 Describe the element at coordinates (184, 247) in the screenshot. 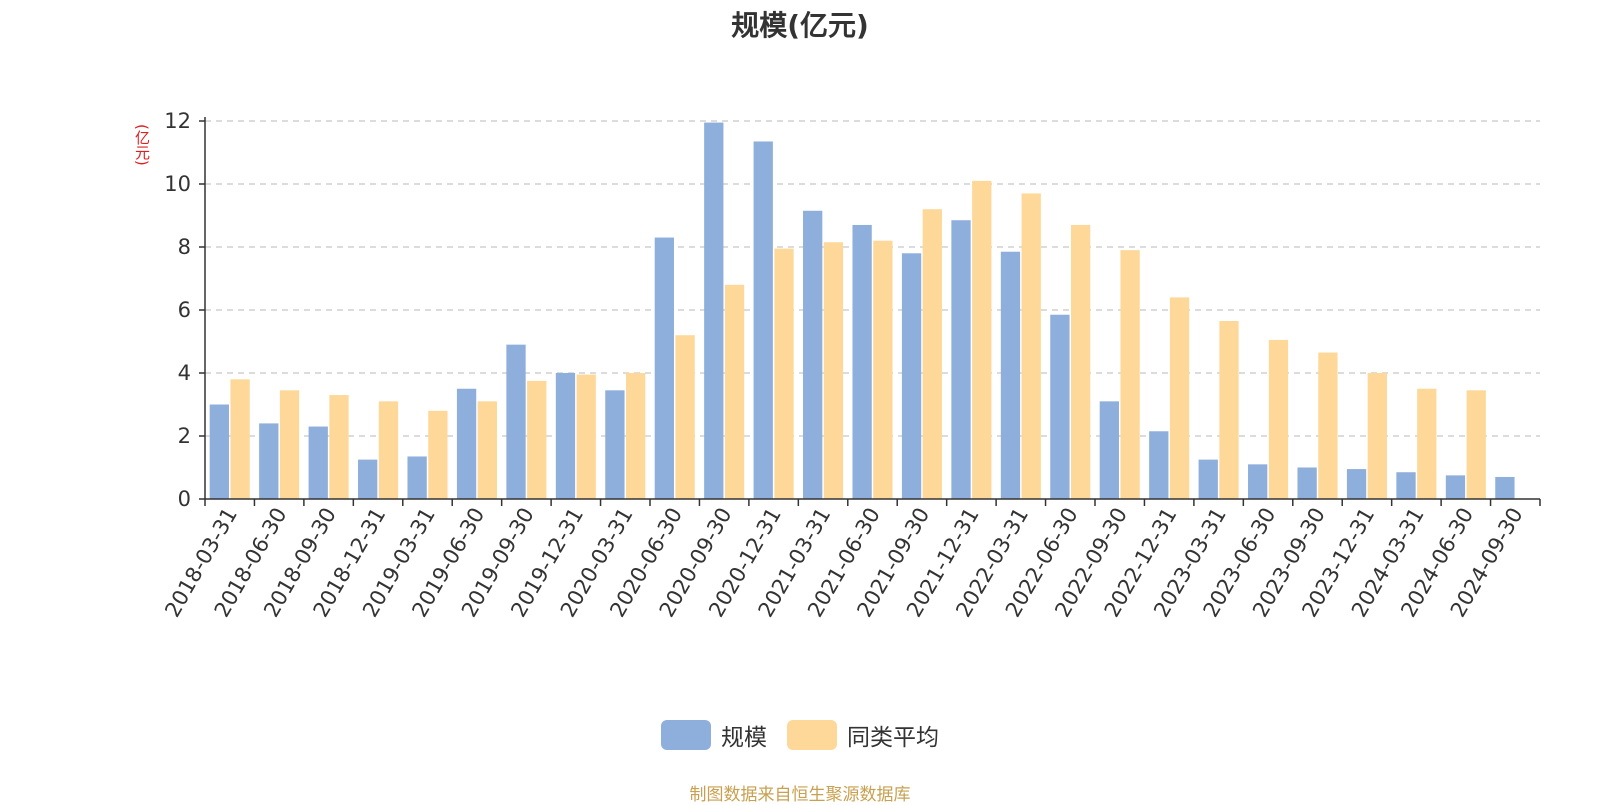

I see `y-tick-label: 8` at that location.